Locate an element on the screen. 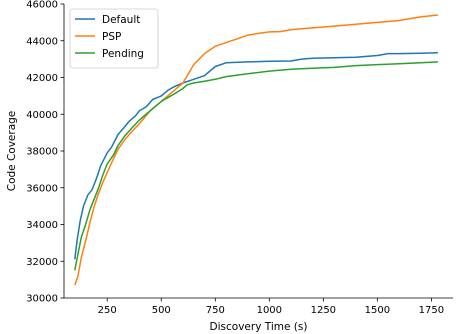 This screenshot has height=334, width=458. y-tick-label: 30000 is located at coordinates (42, 299).